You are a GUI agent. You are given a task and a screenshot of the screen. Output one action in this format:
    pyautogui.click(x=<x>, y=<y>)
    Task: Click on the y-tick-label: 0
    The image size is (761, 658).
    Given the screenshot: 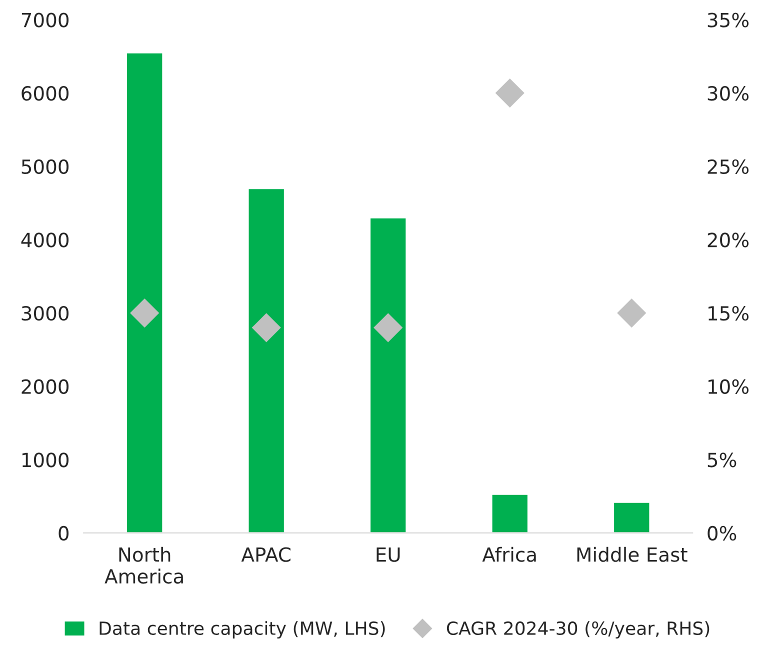 What is the action you would take?
    pyautogui.click(x=63, y=533)
    